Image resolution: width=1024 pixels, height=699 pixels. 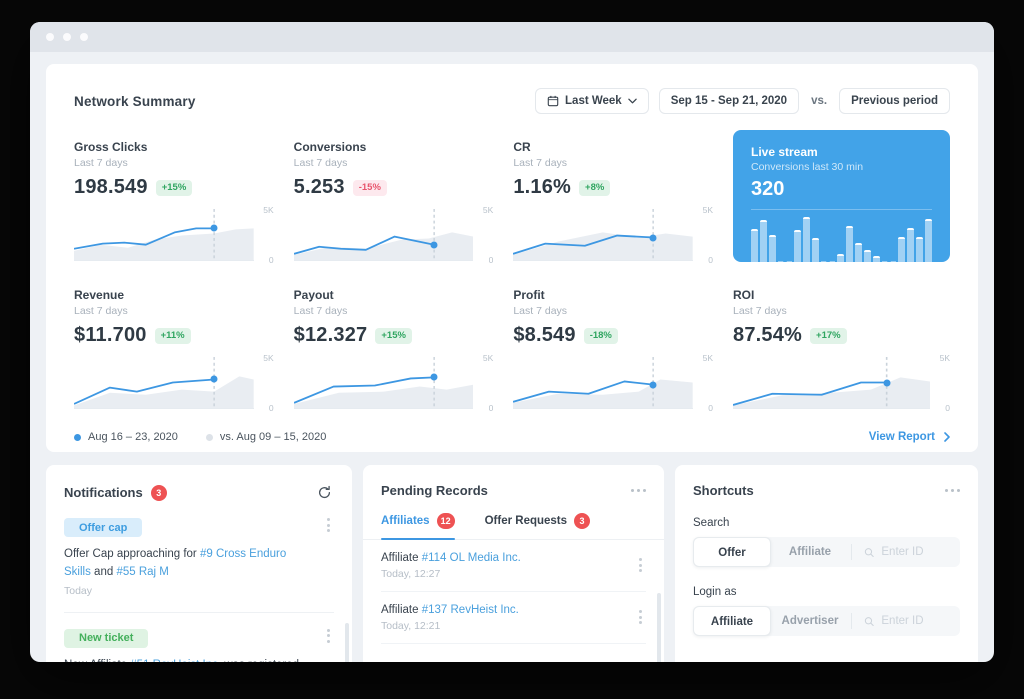 What do you see at coordinates (894, 101) in the screenshot?
I see `previous-period-button: Previous period` at bounding box center [894, 101].